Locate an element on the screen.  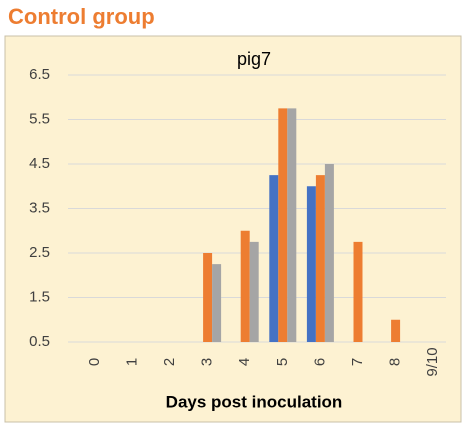
x-tick-label: 3 is located at coordinates (207, 362).